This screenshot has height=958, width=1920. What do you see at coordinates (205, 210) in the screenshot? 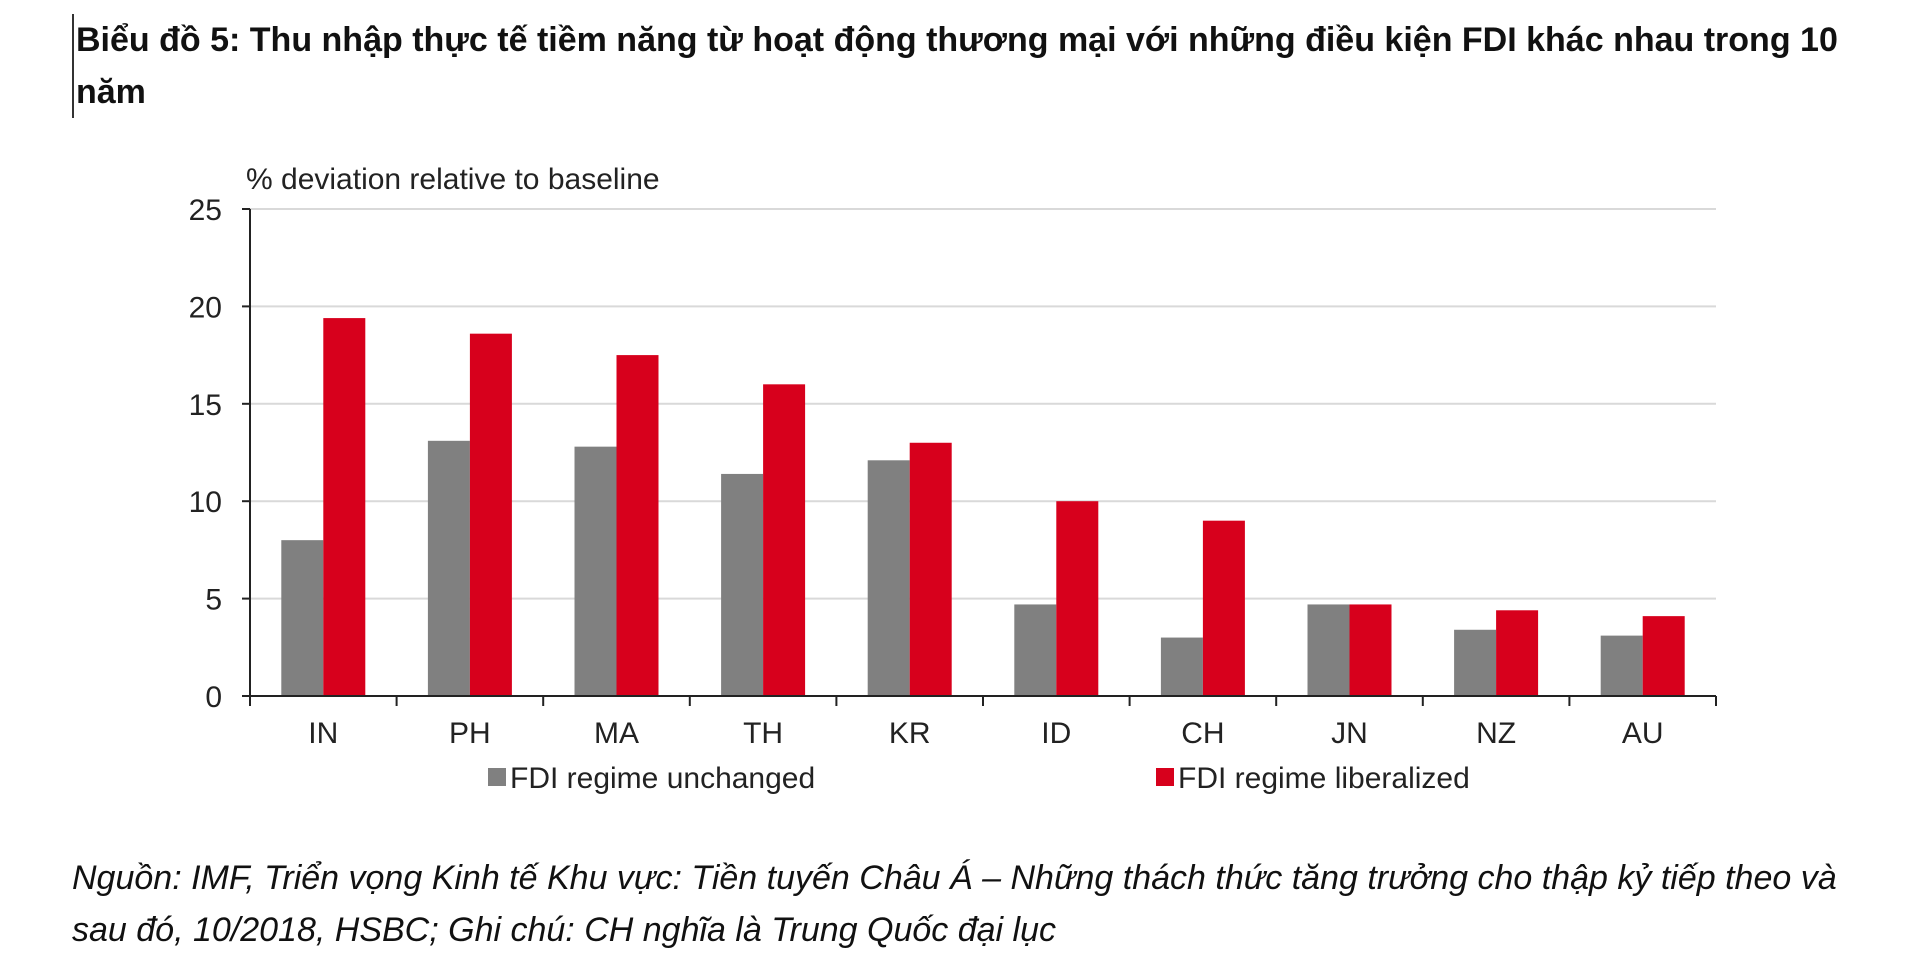
I see `y-tick-label: 25` at bounding box center [205, 210].